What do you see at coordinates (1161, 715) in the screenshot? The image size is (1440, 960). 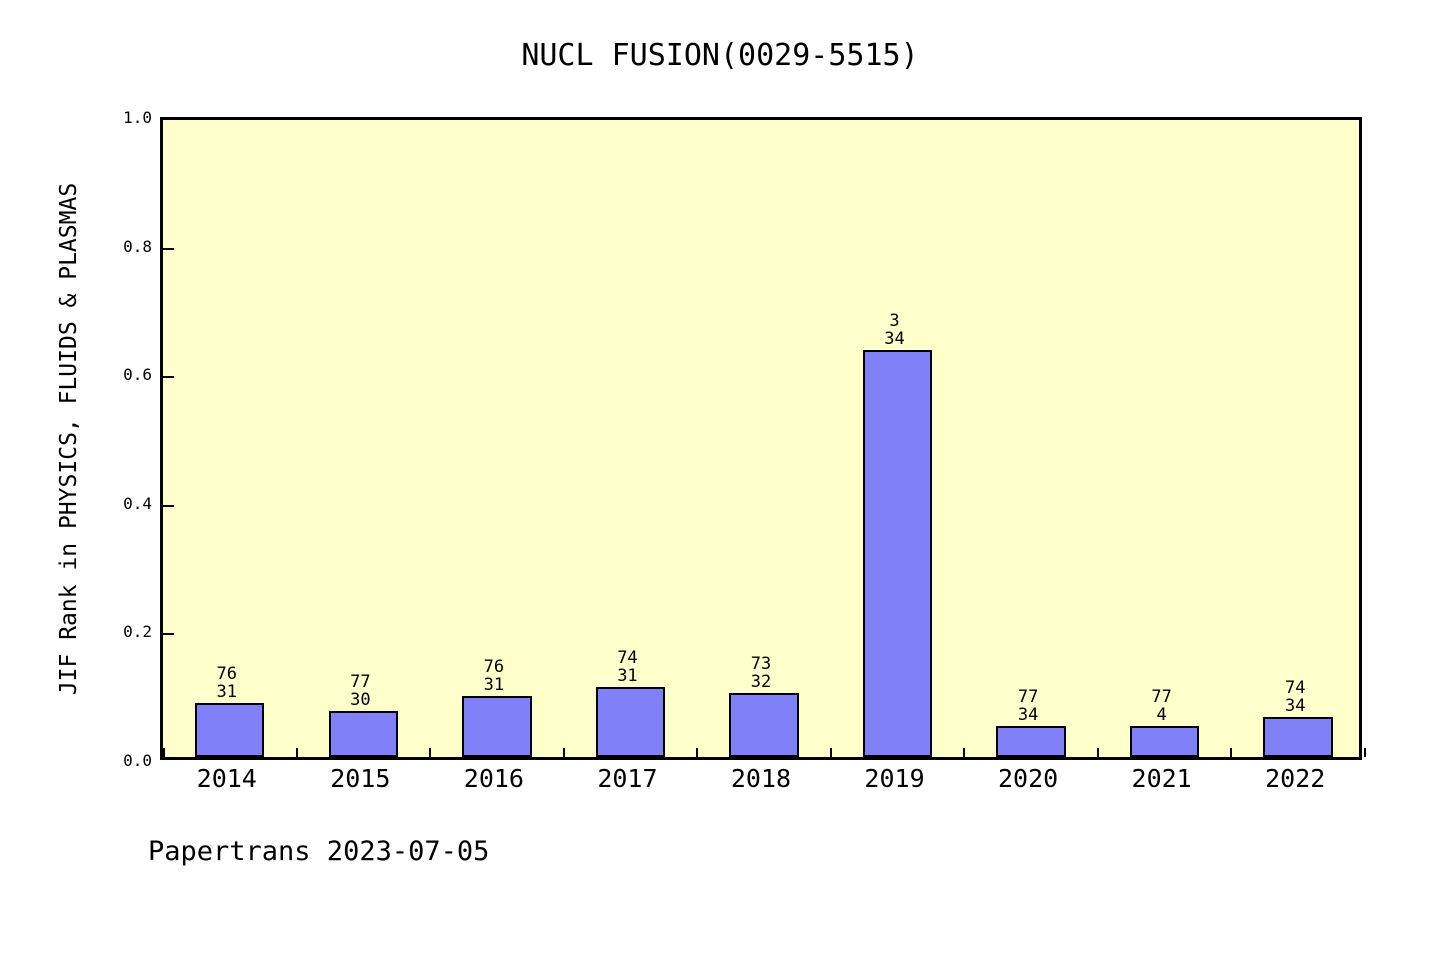 I see `bar-annotation-total: 4` at bounding box center [1161, 715].